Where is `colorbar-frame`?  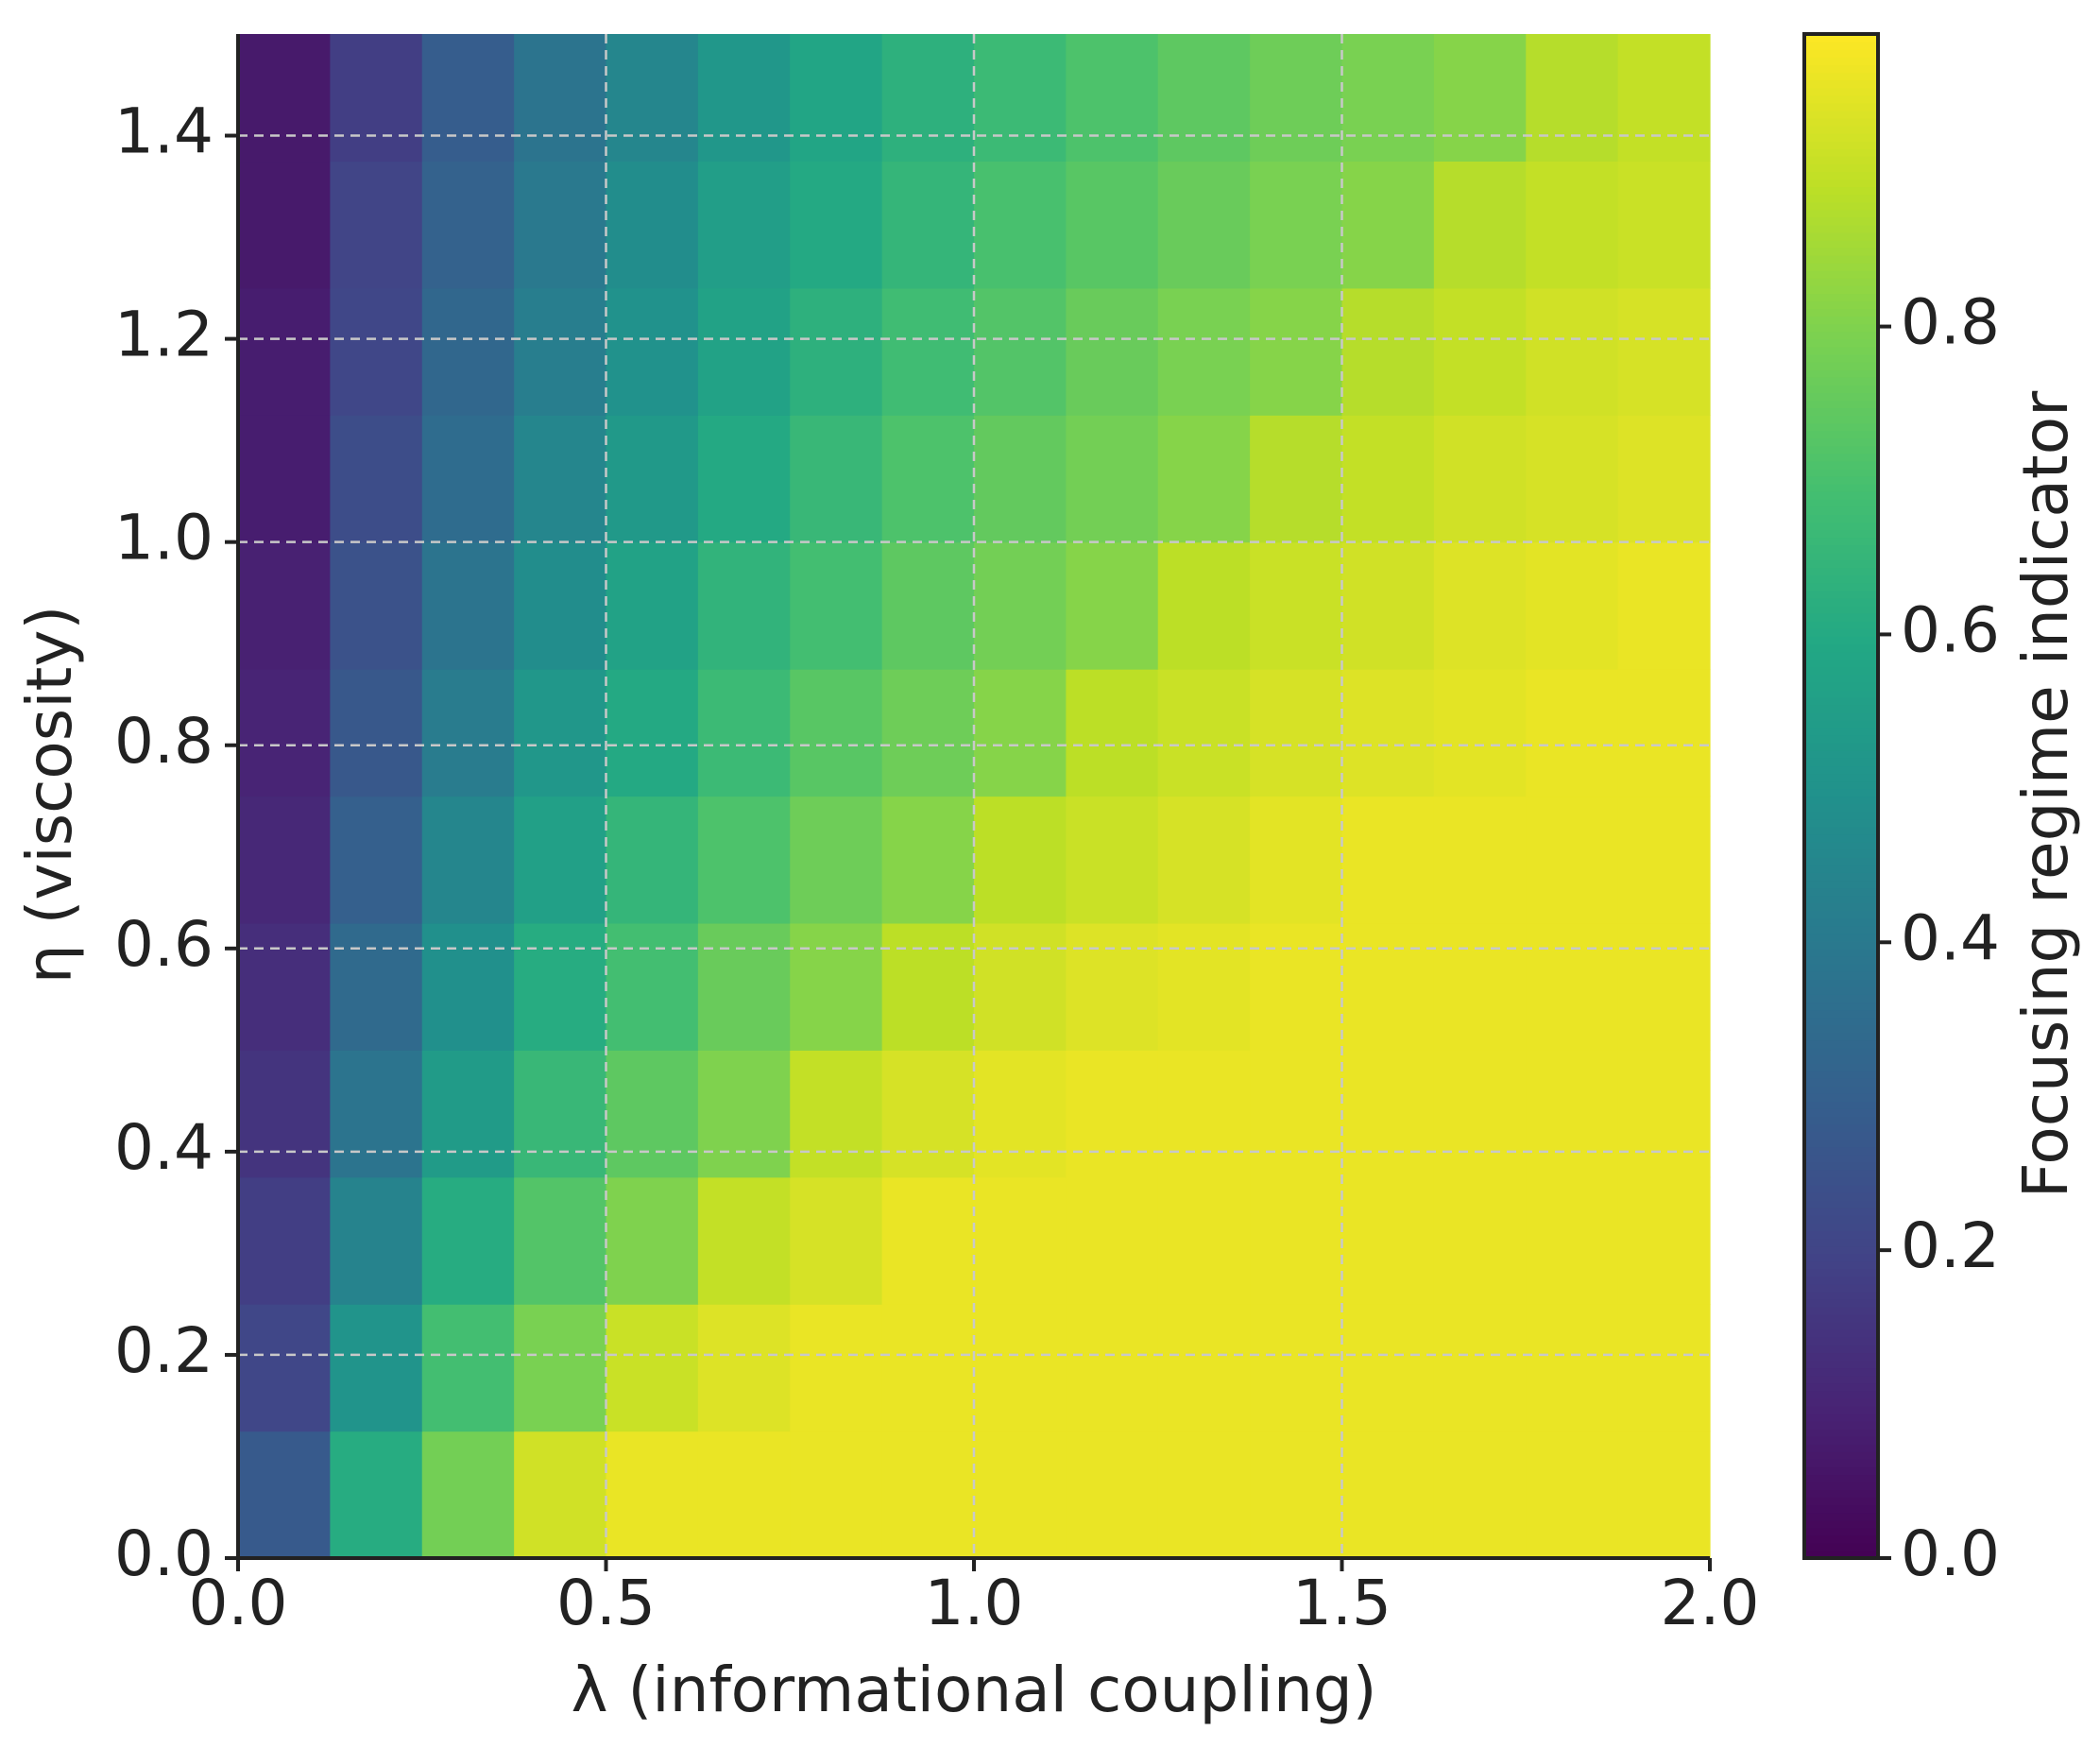 colorbar-frame is located at coordinates (1841, 796).